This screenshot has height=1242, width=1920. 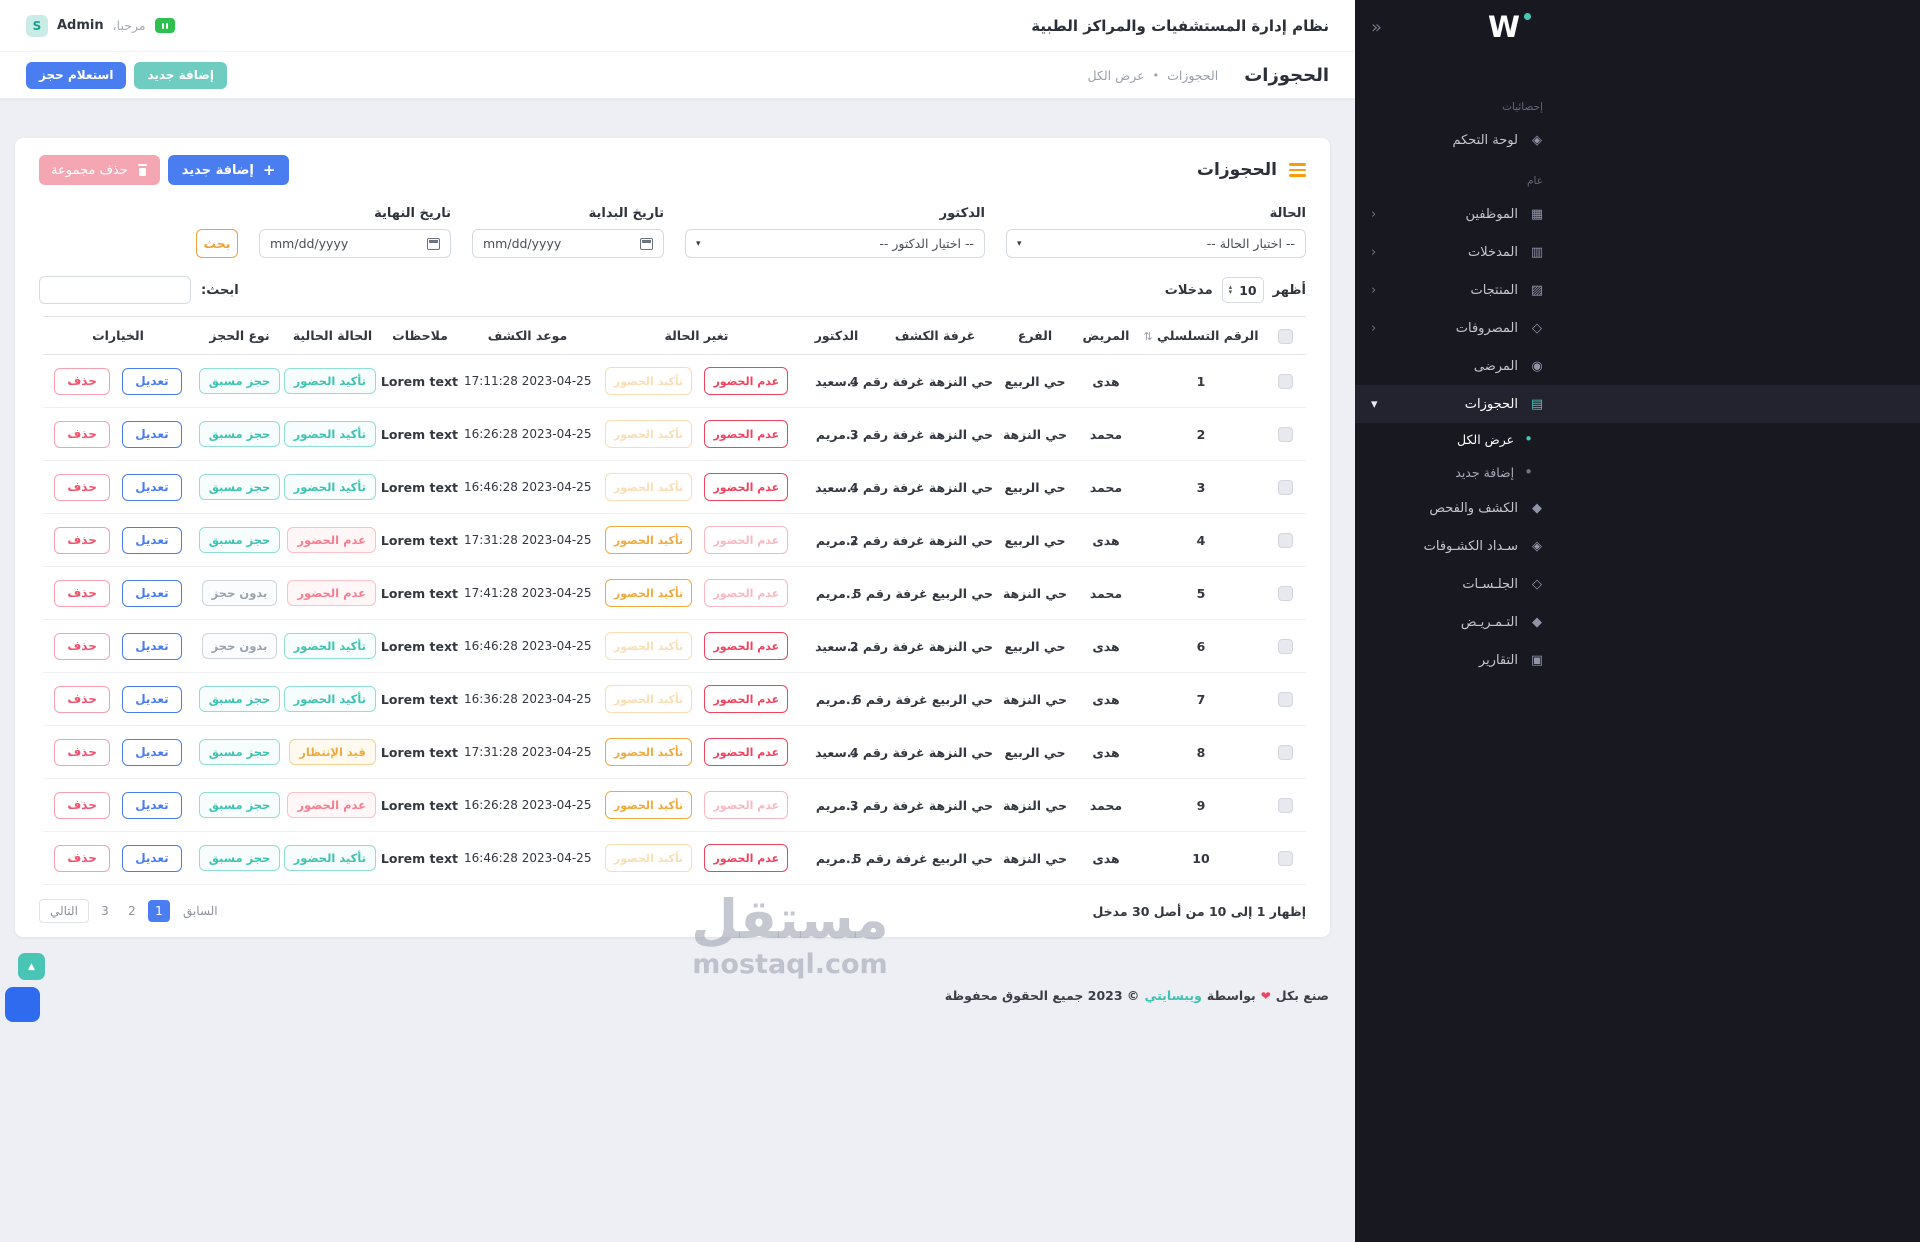 What do you see at coordinates (1156, 243) in the screenshot?
I see `status-select: -- اختيار الحالة -- ▾` at bounding box center [1156, 243].